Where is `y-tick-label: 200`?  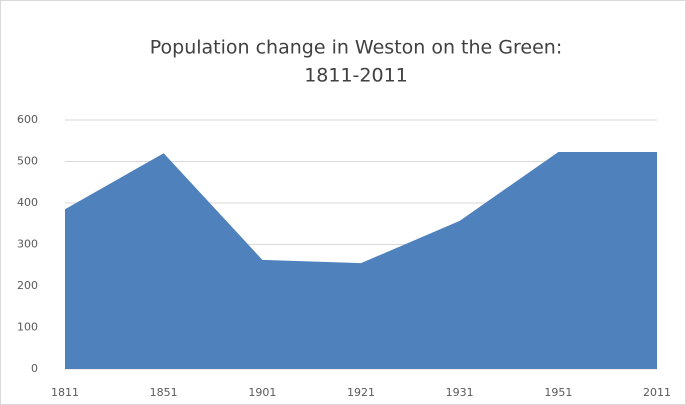
y-tick-label: 200 is located at coordinates (27, 285).